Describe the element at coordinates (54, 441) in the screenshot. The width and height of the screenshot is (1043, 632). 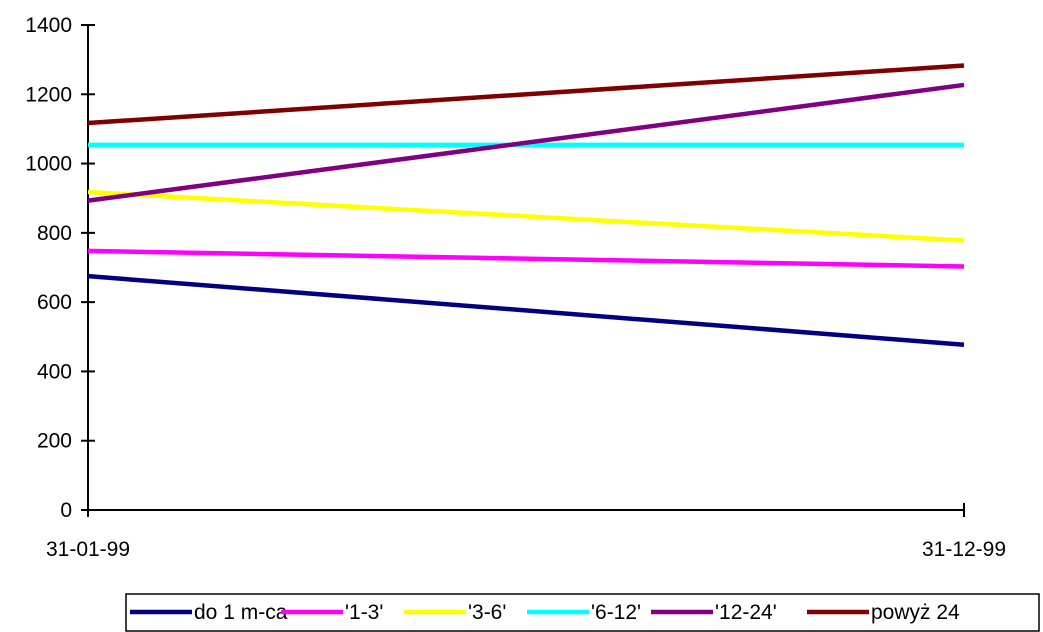
I see `y-tick-label: 200` at that location.